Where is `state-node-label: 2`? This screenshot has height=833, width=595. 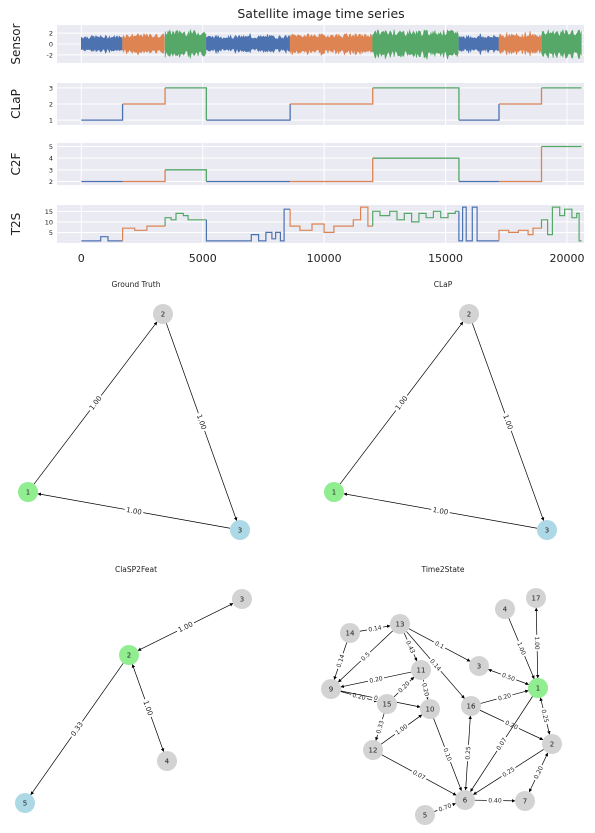
state-node-label: 2 is located at coordinates (469, 315).